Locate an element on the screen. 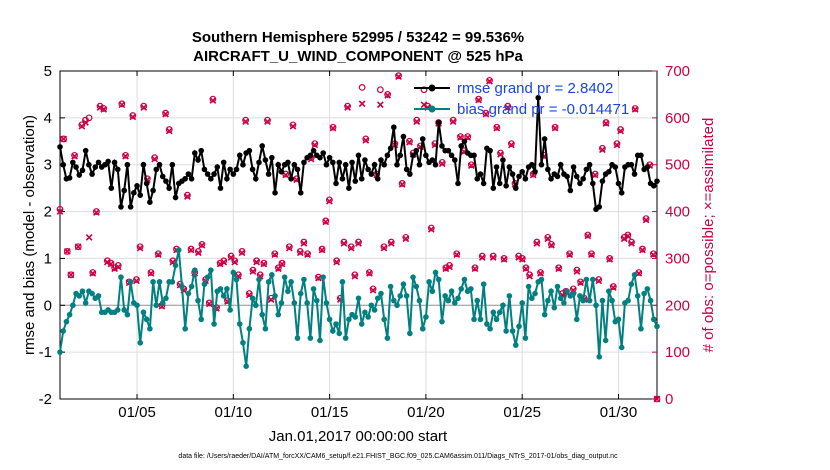  x-tick-label: 01/05 is located at coordinates (137, 412).